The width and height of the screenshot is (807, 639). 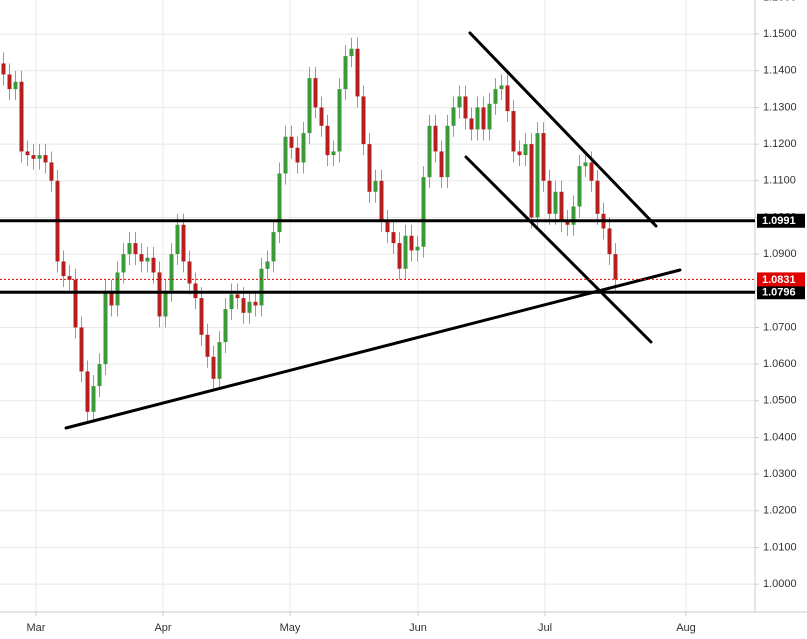 I want to click on level-label: 1.0796, so click(x=779, y=293).